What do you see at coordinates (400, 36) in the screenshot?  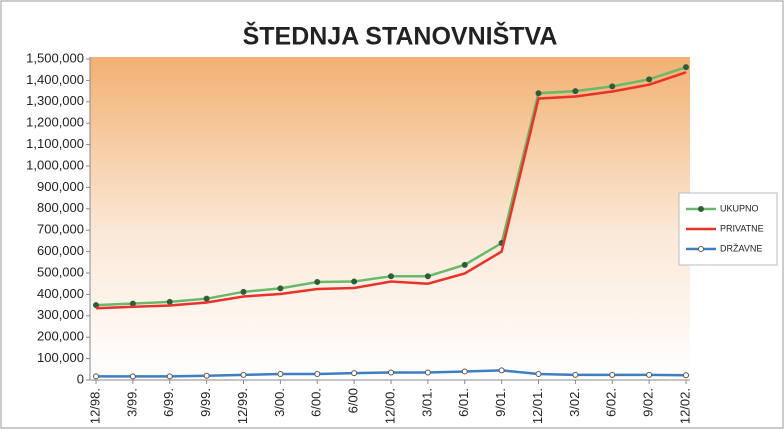 I see `chart-title: ŠTEDNJA STANOVNIŠTVA` at bounding box center [400, 36].